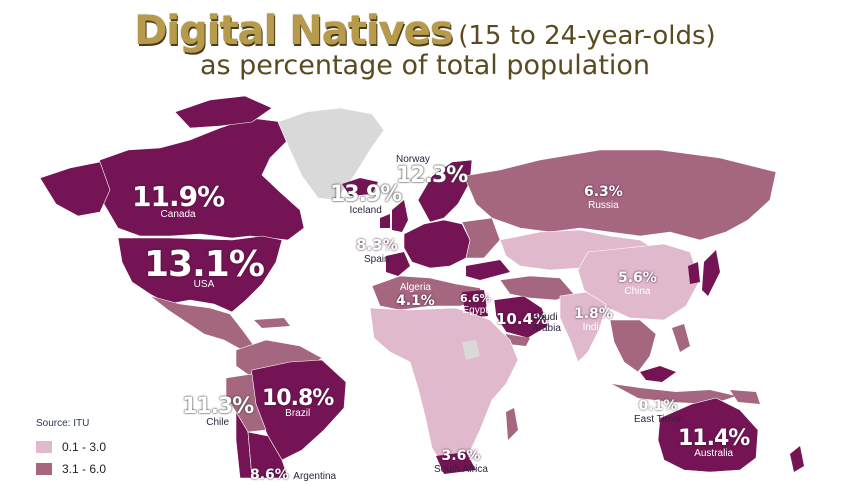 The height and width of the screenshot is (484, 850). What do you see at coordinates (437, 244) in the screenshot?
I see `europe-region` at bounding box center [437, 244].